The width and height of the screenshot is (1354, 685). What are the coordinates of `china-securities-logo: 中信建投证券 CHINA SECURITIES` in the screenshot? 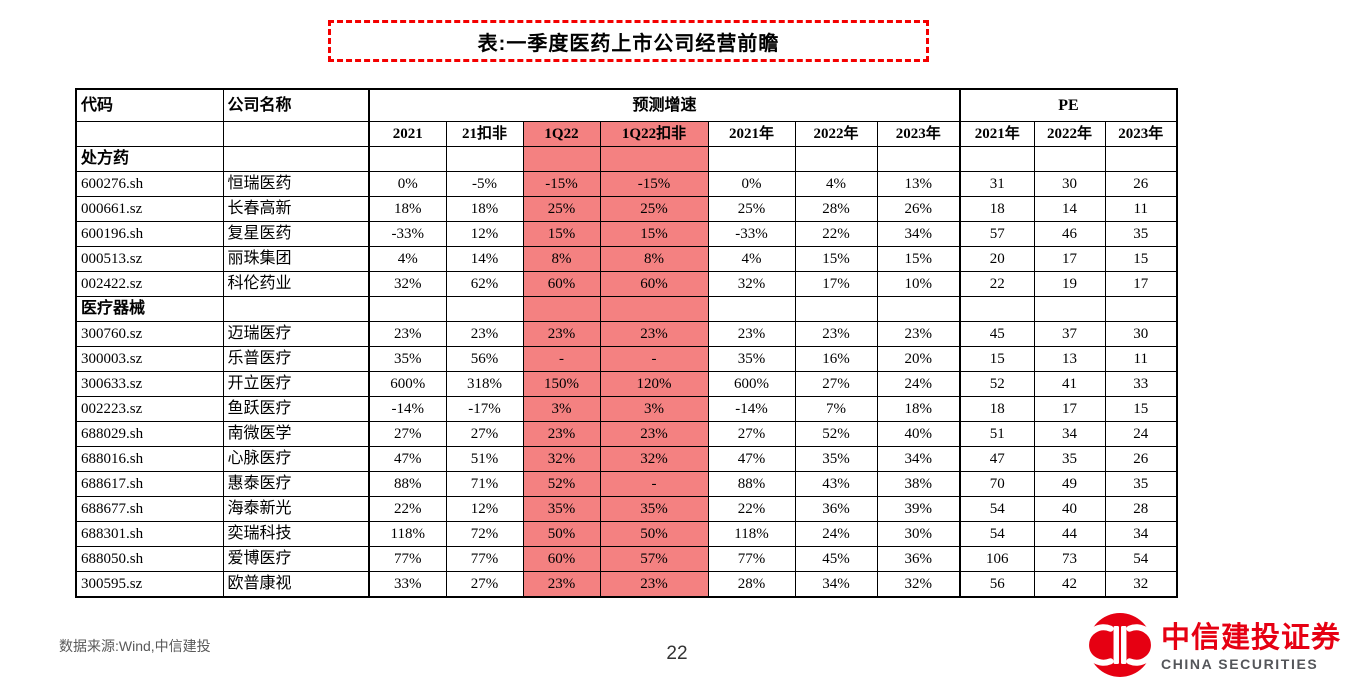 It's located at (1212, 647).